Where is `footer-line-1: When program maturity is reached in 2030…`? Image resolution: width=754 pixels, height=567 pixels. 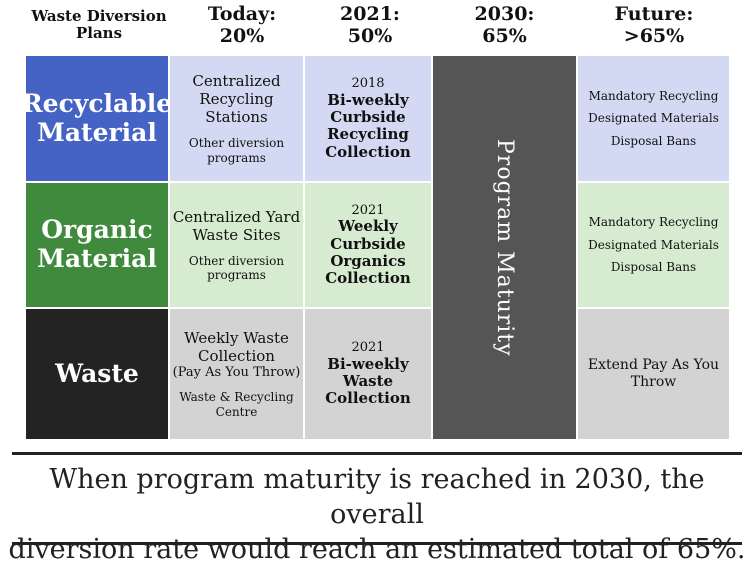 footer-line-1: When program maturity is reached in 2030… is located at coordinates (377, 497).